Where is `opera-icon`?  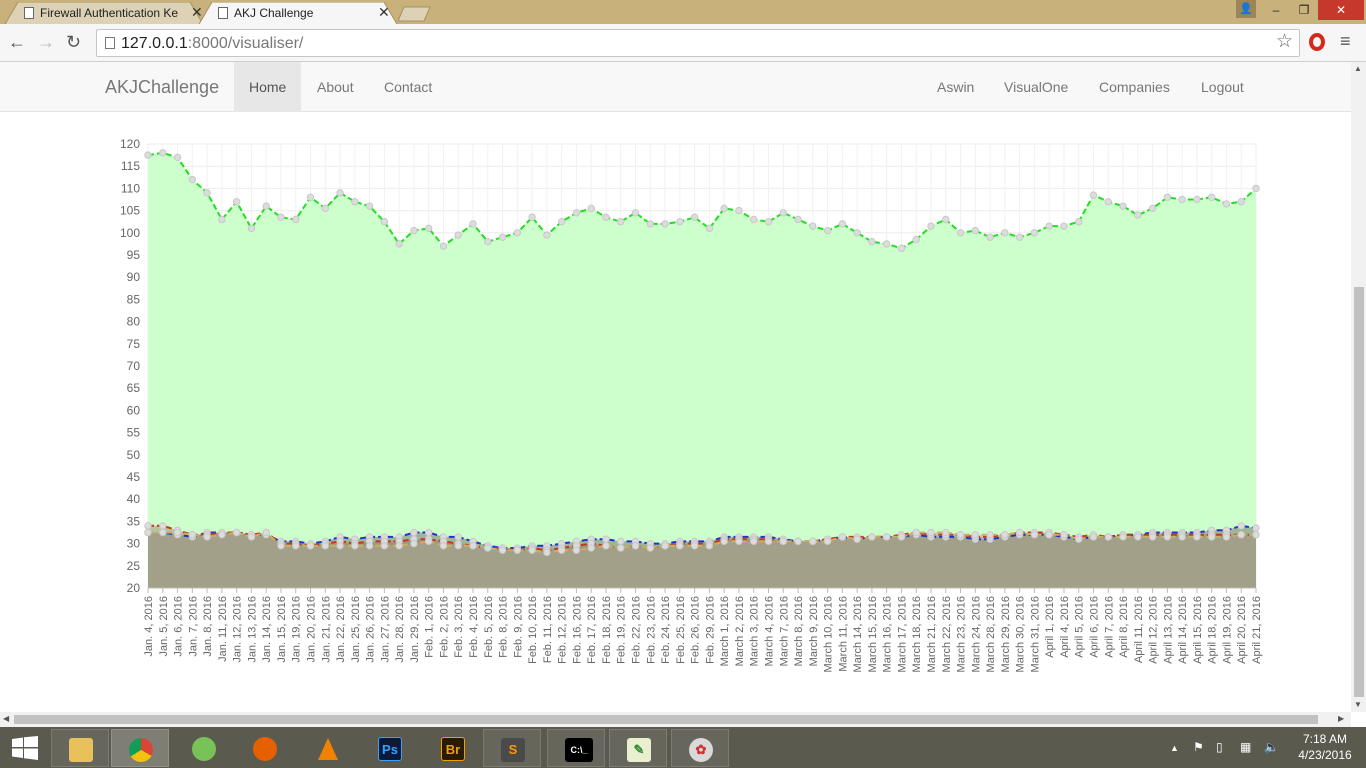
opera-icon is located at coordinates (1317, 42).